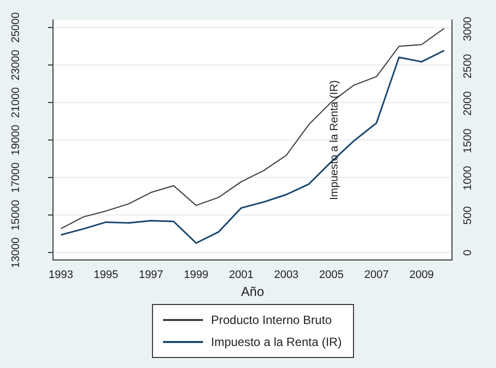  Describe the element at coordinates (106, 274) in the screenshot. I see `x-tick-label: 1995` at that location.